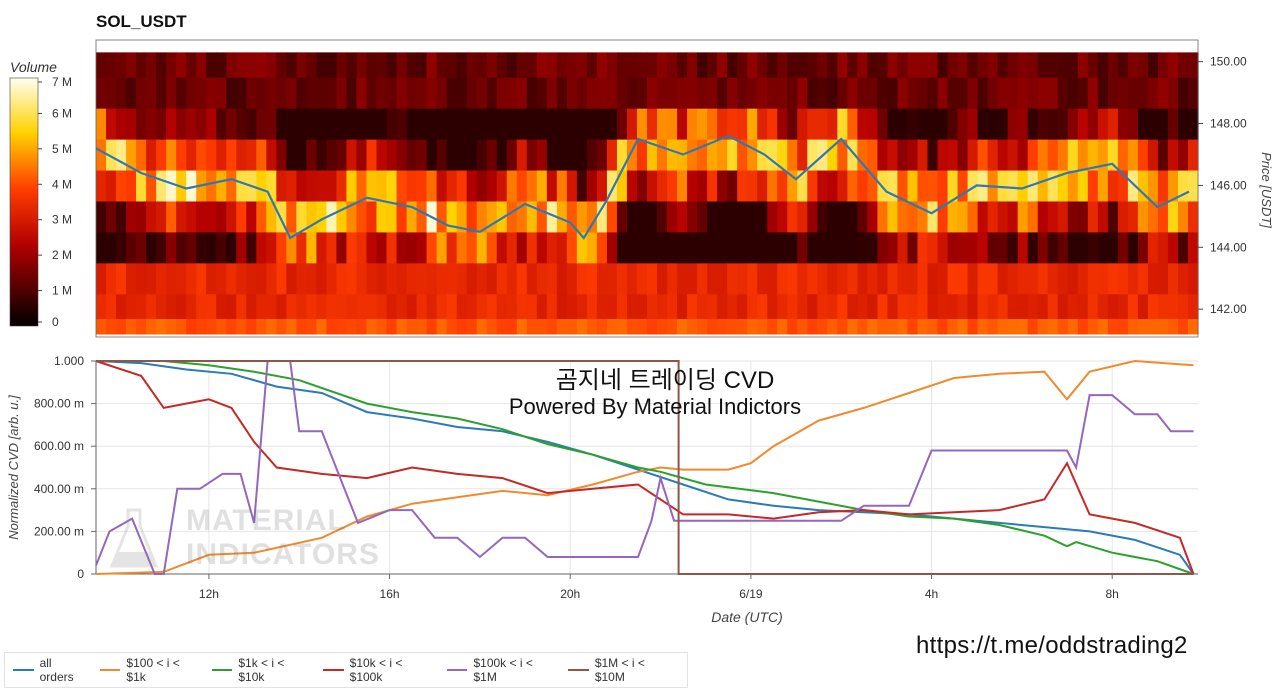  Describe the element at coordinates (1052, 645) in the screenshot. I see `telegram-link: https://t.me/oddstrading2` at that location.